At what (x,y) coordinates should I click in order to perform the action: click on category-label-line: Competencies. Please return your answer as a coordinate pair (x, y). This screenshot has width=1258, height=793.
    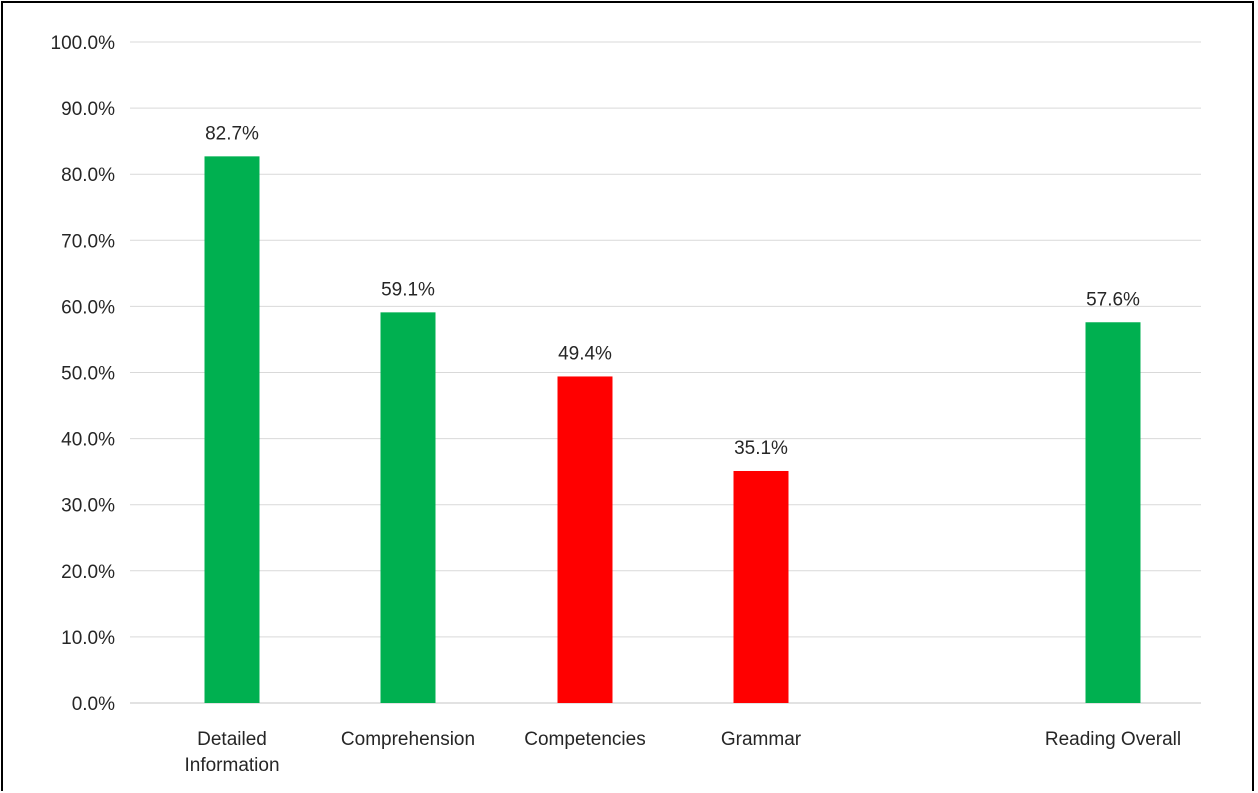
    Looking at the image, I should click on (584, 739).